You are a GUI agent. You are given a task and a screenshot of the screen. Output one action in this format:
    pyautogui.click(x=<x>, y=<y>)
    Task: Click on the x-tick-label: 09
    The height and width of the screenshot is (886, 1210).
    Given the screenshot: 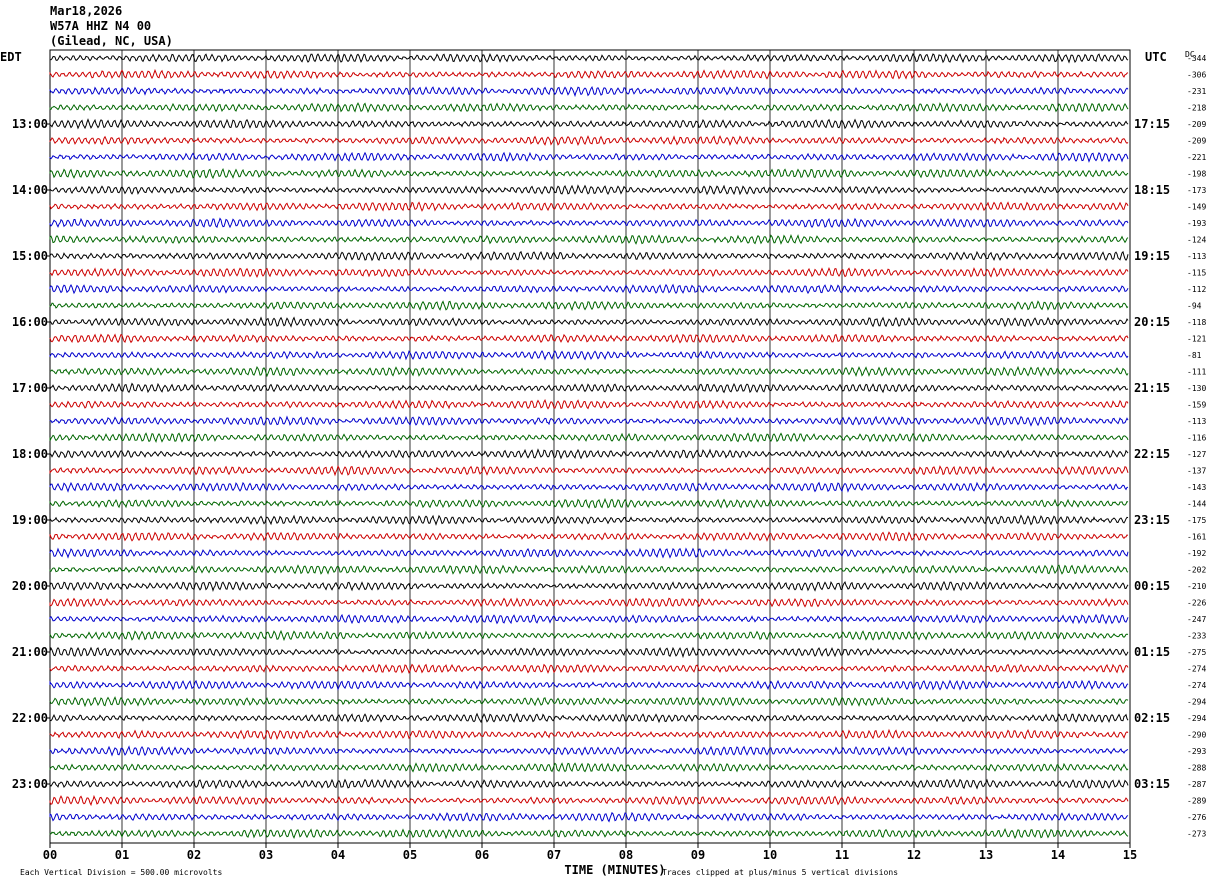 What is the action you would take?
    pyautogui.click(x=698, y=855)
    